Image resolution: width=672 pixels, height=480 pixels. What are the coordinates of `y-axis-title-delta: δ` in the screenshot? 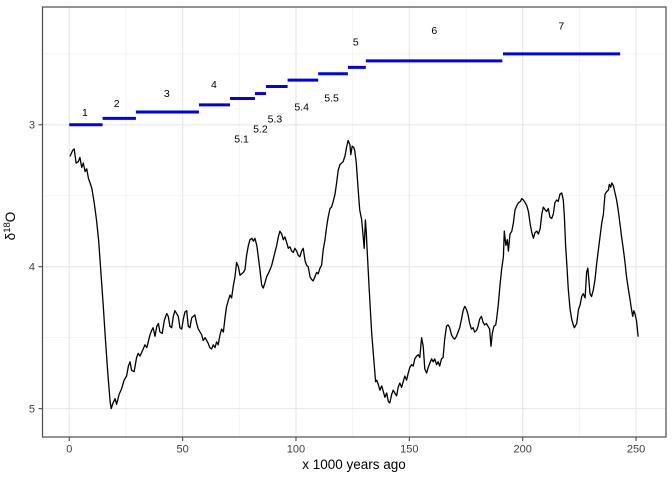 It's located at (10, 237).